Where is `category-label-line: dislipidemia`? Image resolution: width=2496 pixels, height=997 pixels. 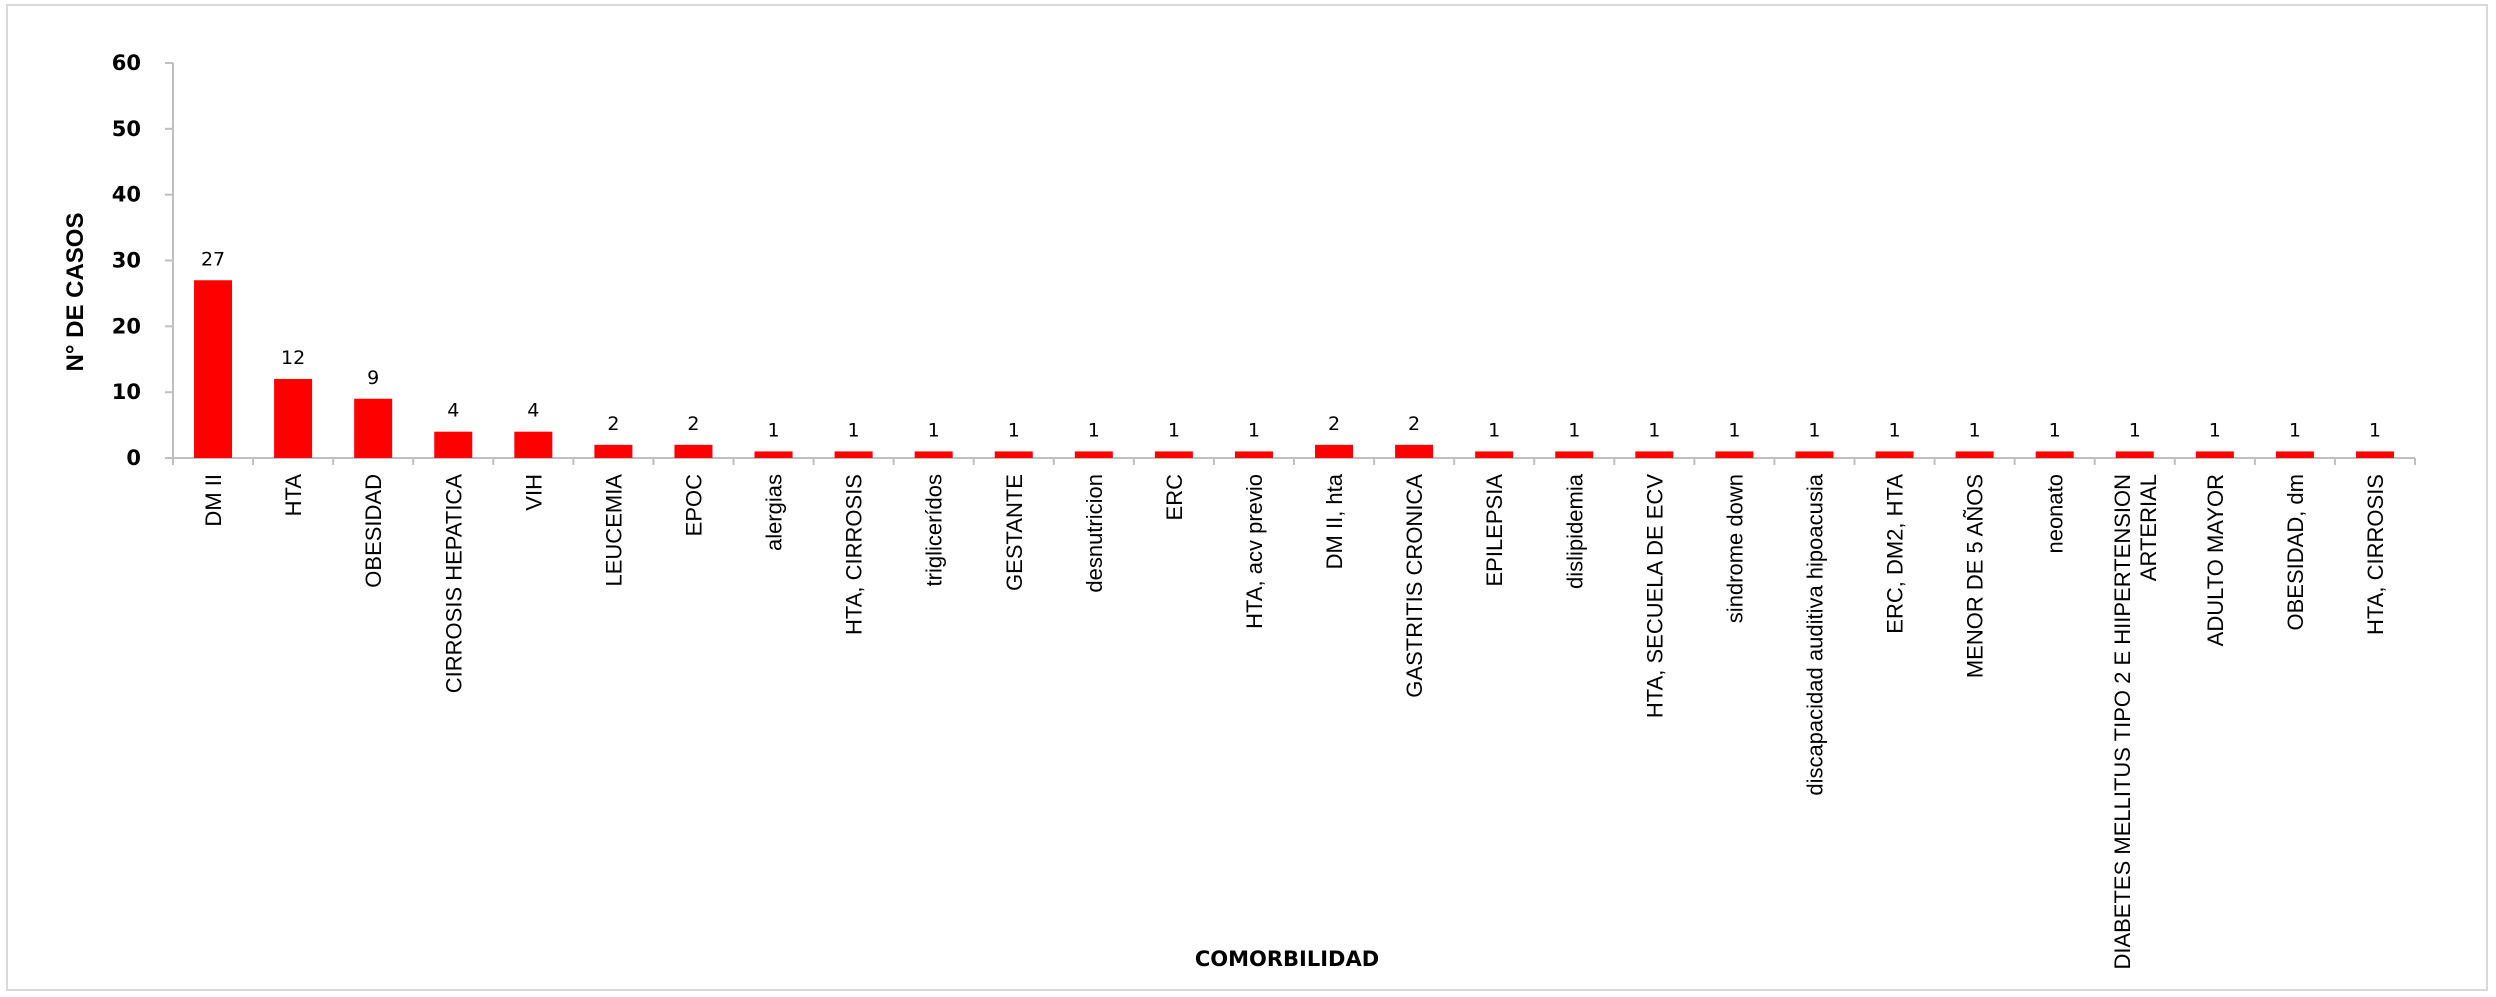 category-label-line: dislipidemia is located at coordinates (1574, 531).